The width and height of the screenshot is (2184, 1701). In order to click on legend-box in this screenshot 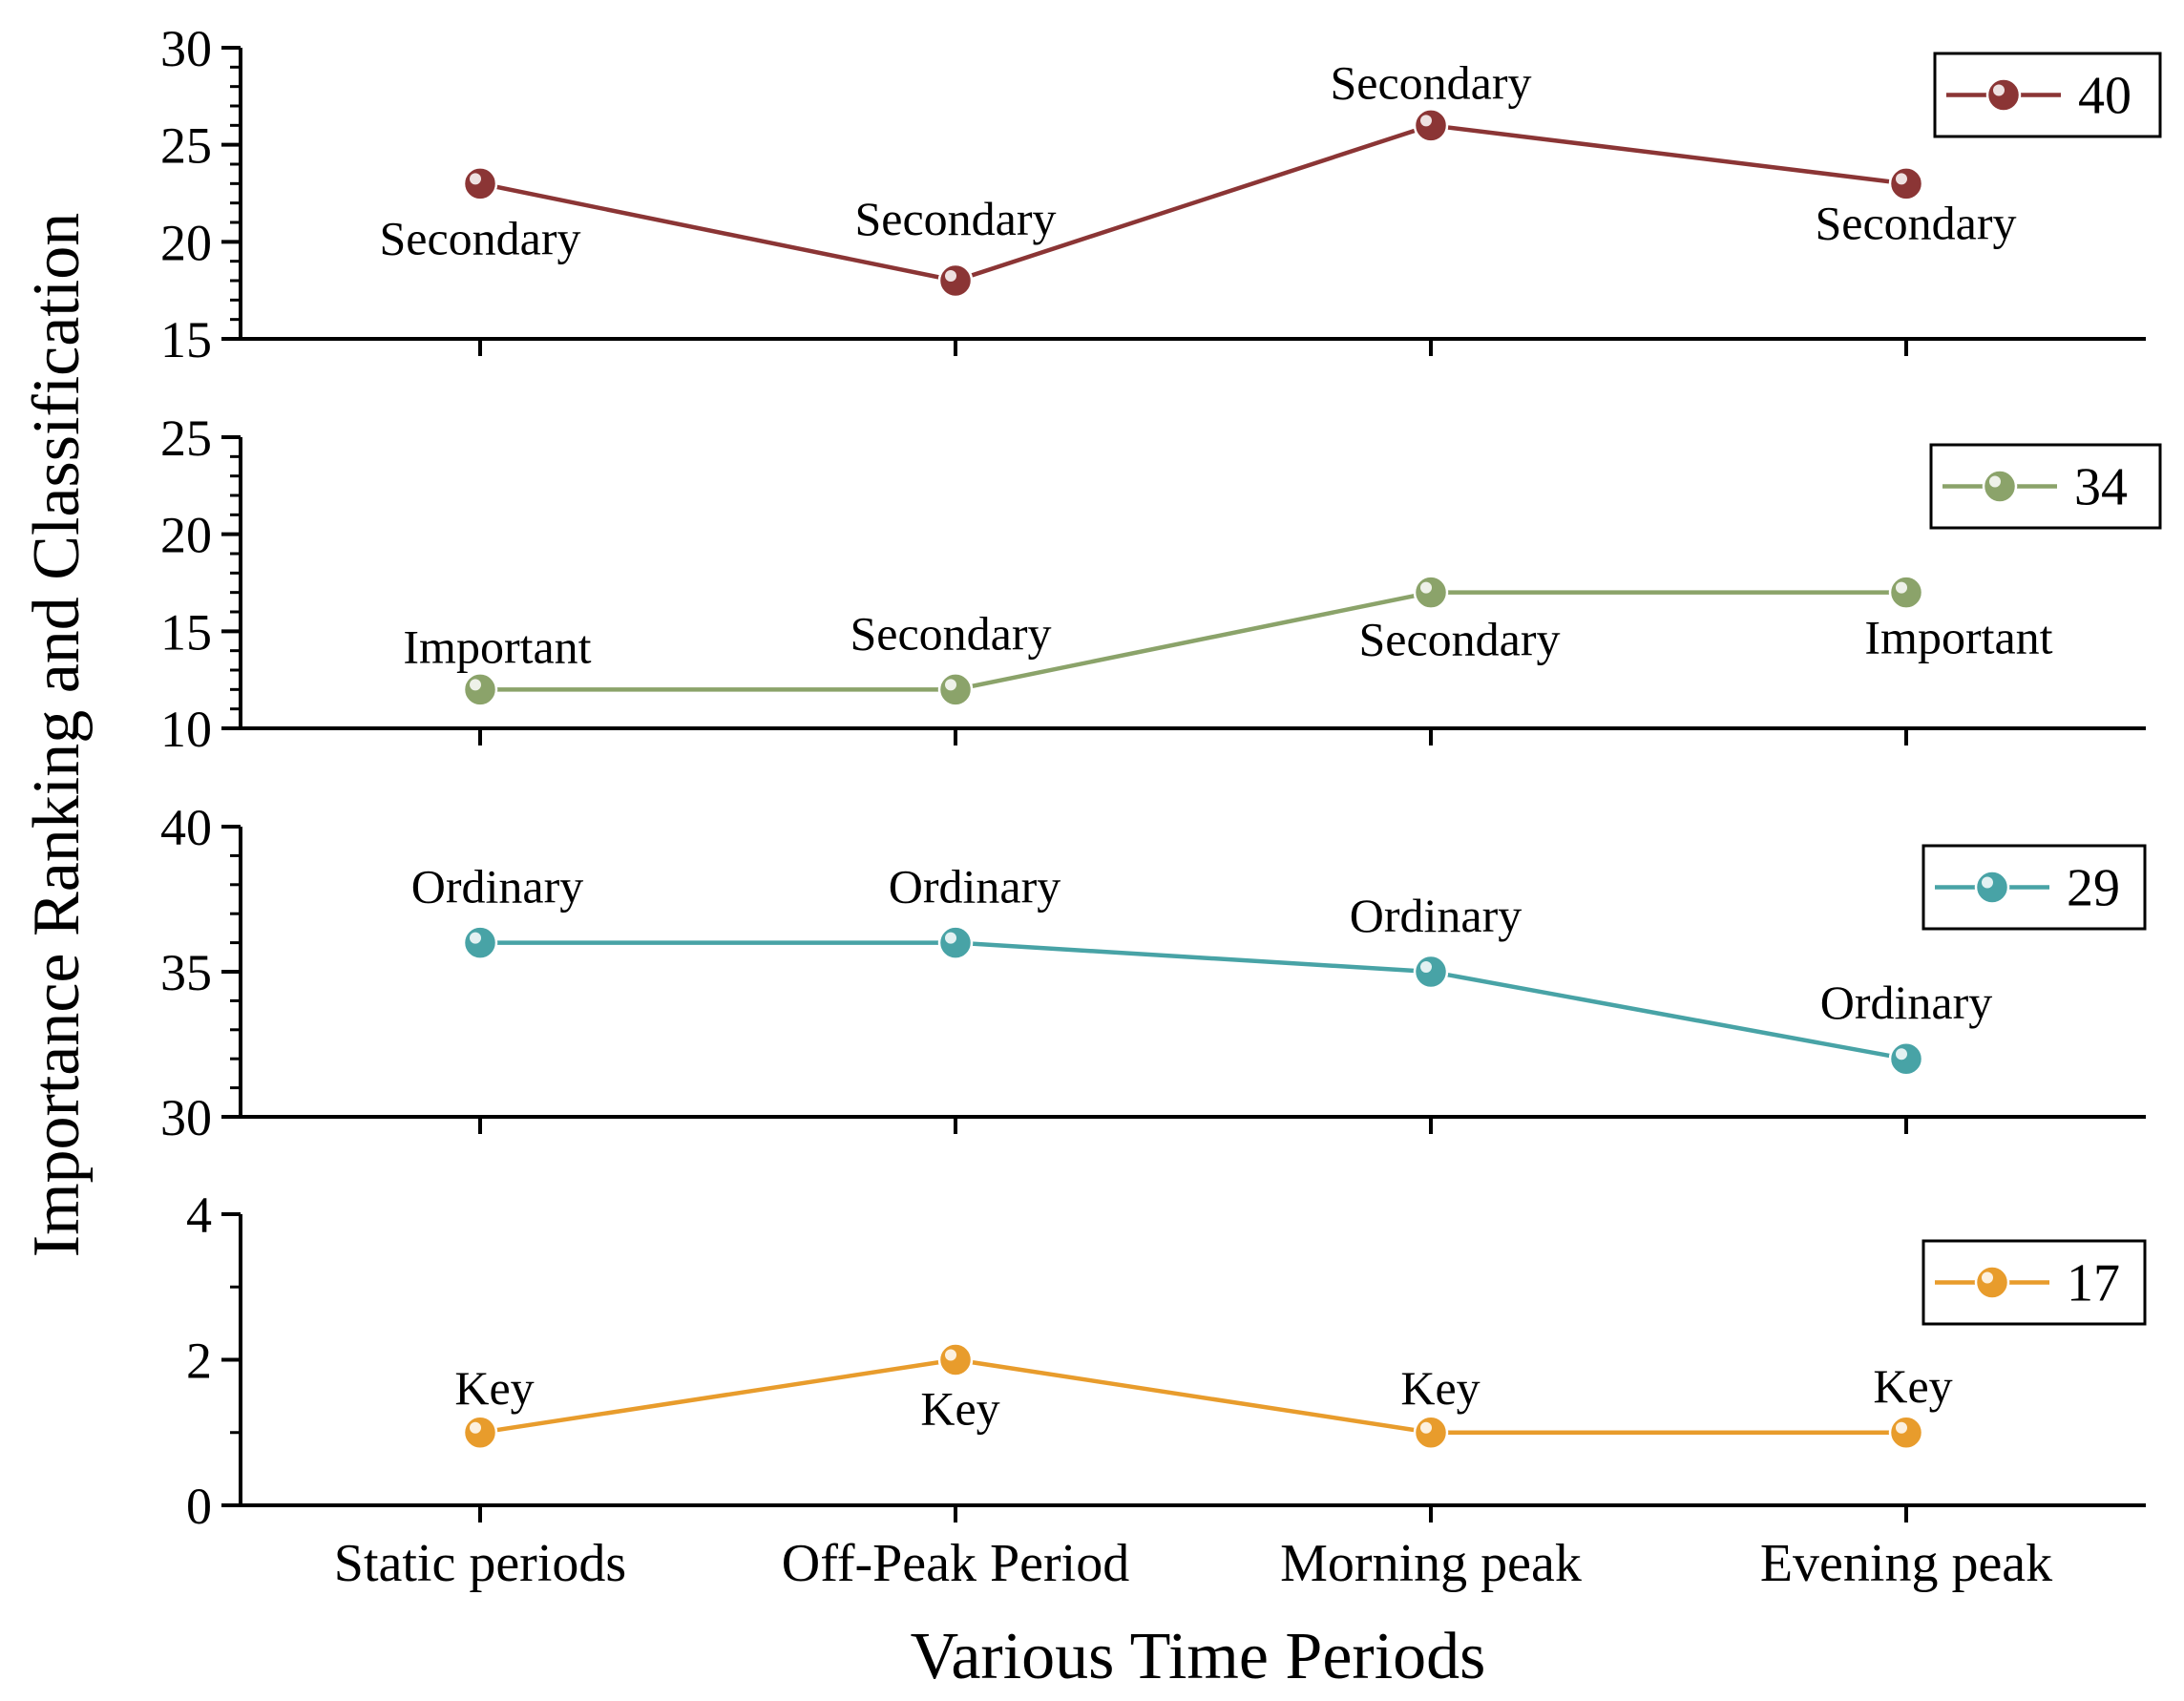, I will do `click(2034, 1283)`.